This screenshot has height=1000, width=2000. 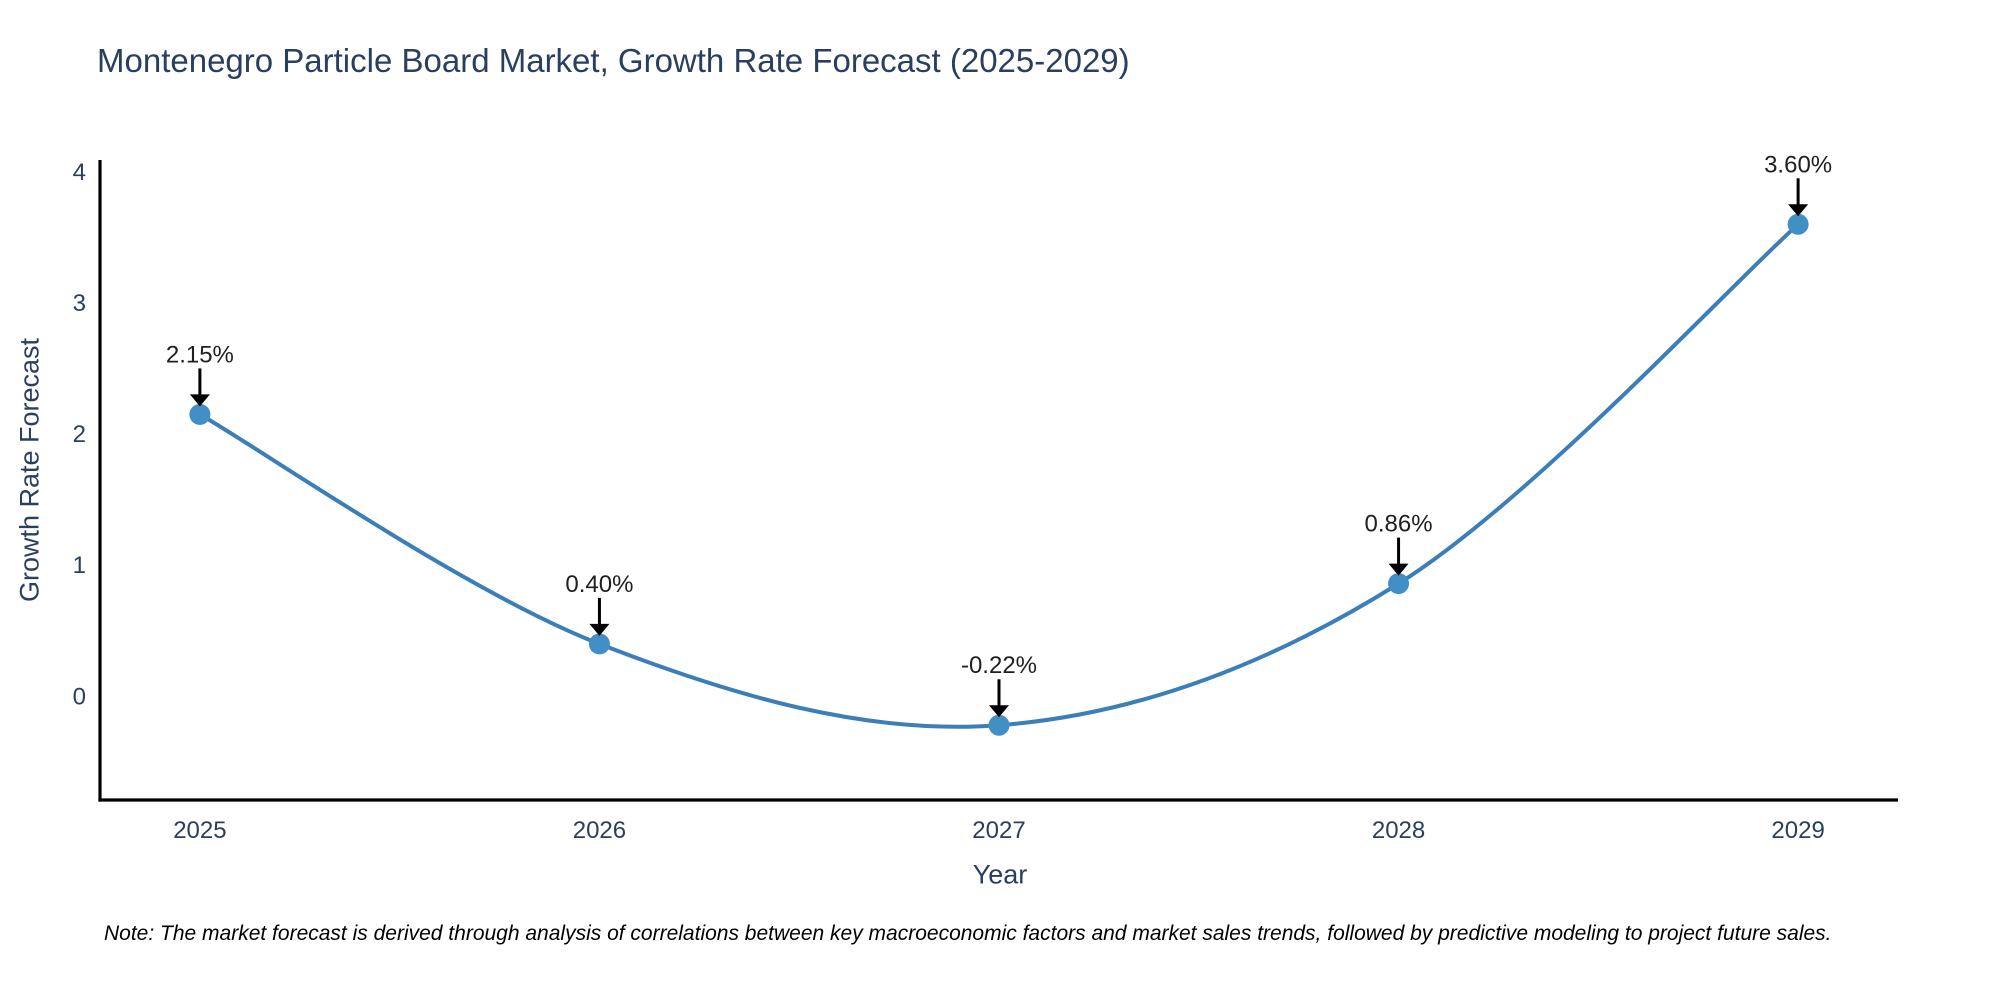 What do you see at coordinates (999, 725) in the screenshot?
I see `data-point-2027` at bounding box center [999, 725].